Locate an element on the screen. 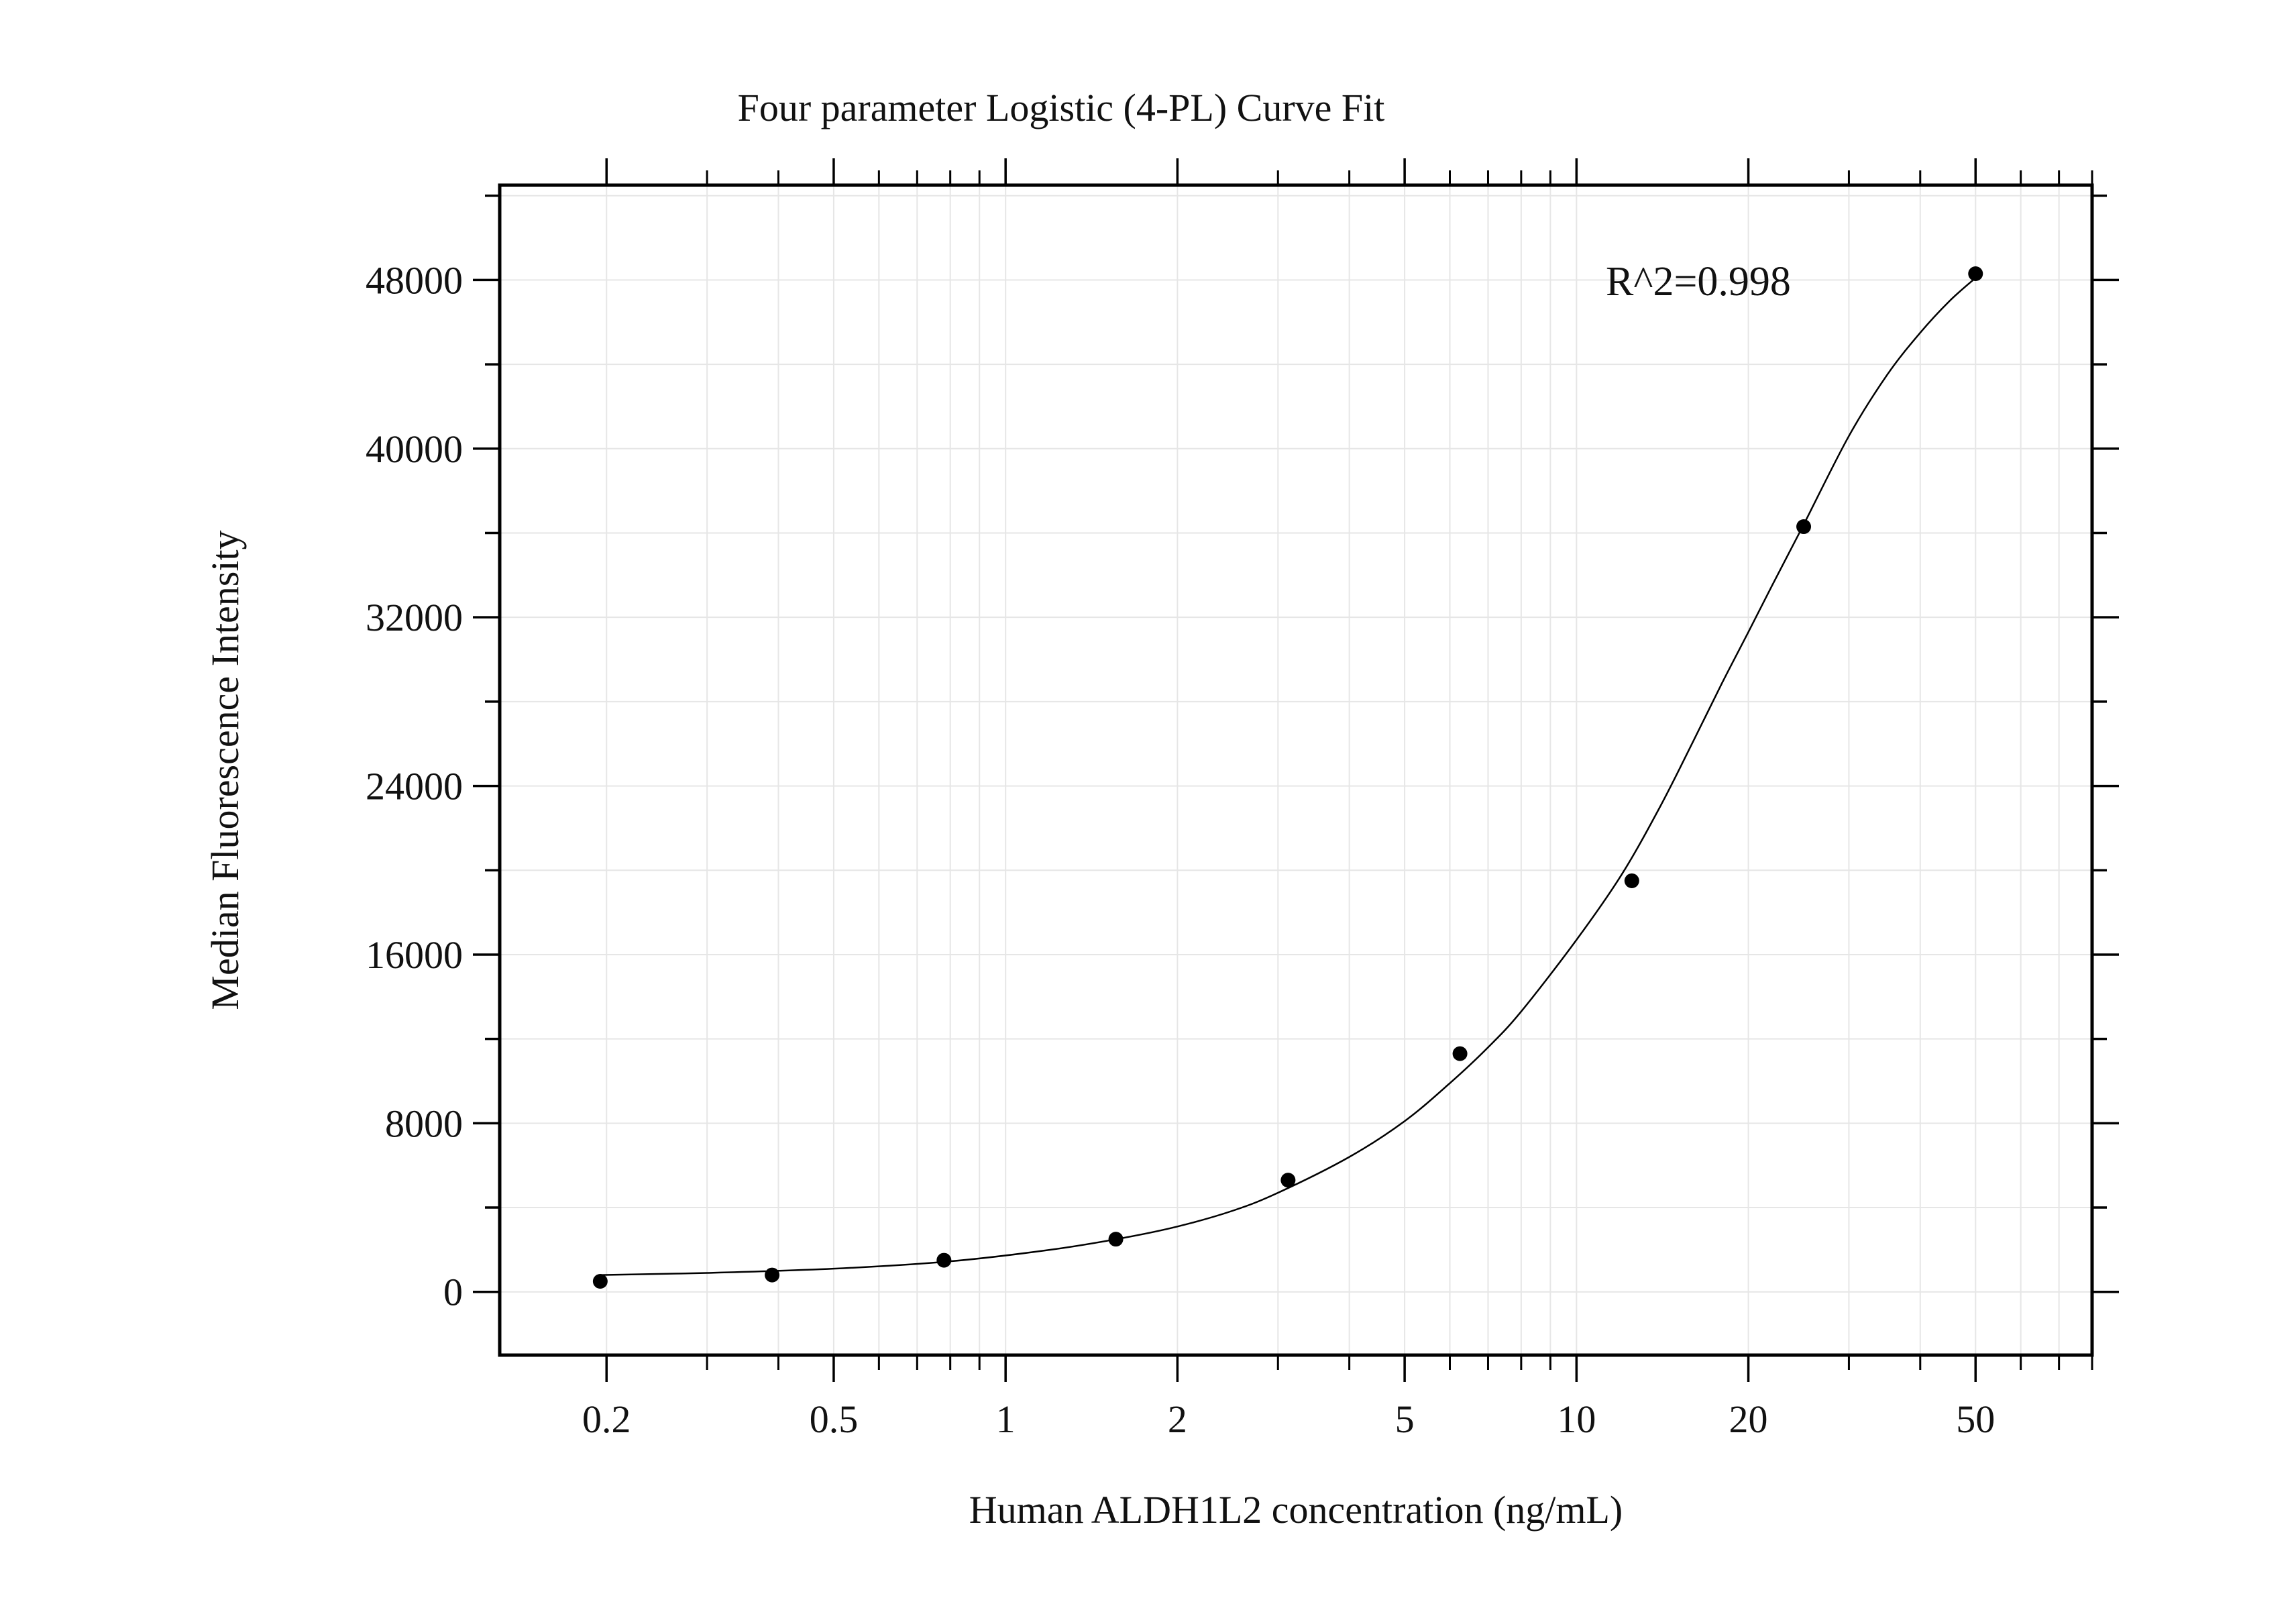 The height and width of the screenshot is (1604, 2296). x-tick-labels: 0.2 0.5 1 2 5 10 20 50 is located at coordinates (1288, 1419).